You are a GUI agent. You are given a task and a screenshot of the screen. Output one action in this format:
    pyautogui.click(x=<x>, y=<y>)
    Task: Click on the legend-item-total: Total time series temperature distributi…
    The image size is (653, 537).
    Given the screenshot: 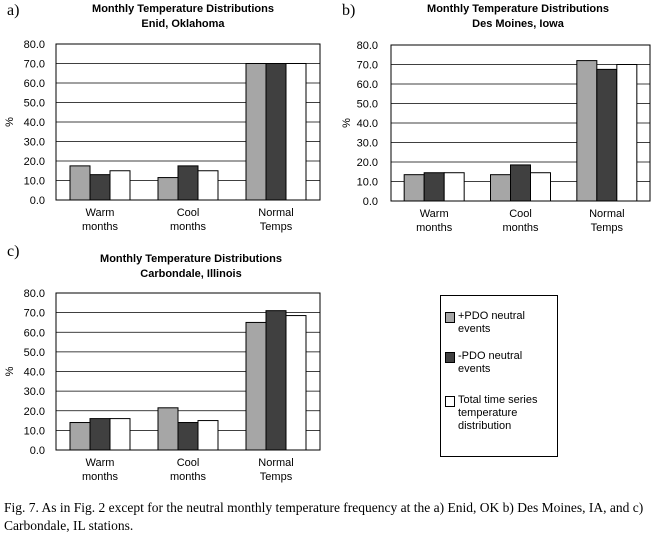 What is the action you would take?
    pyautogui.click(x=499, y=413)
    